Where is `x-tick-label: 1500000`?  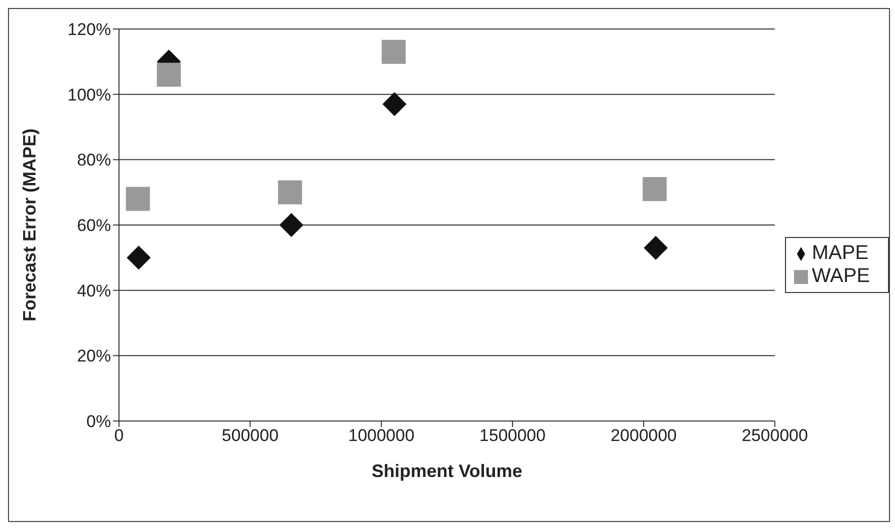
x-tick-label: 1500000 is located at coordinates (512, 436).